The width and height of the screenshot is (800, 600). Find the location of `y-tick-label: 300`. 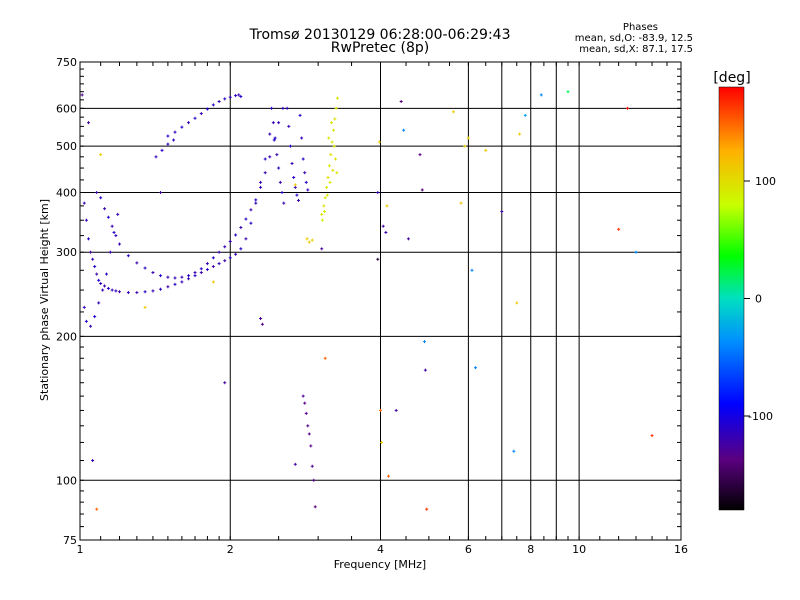

y-tick-label: 300 is located at coordinates (66, 252).